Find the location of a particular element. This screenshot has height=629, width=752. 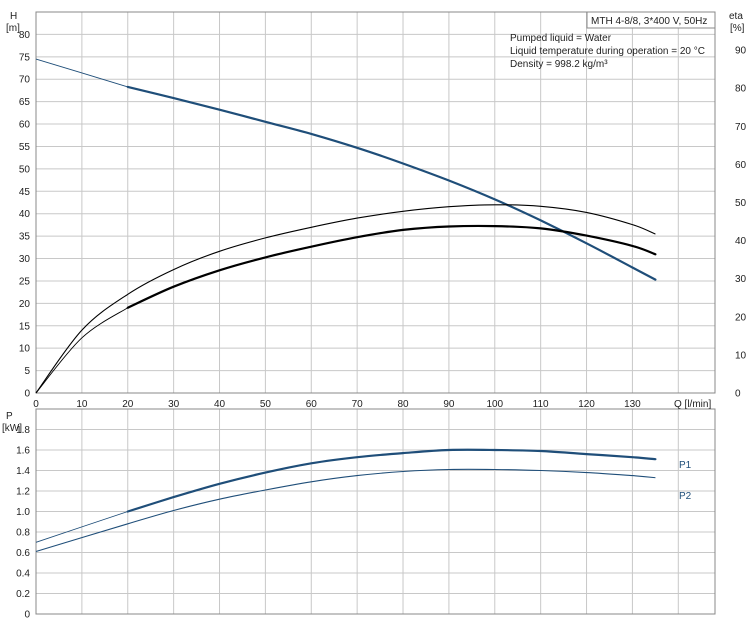

h-tick-label: 50 is located at coordinates (25, 169).